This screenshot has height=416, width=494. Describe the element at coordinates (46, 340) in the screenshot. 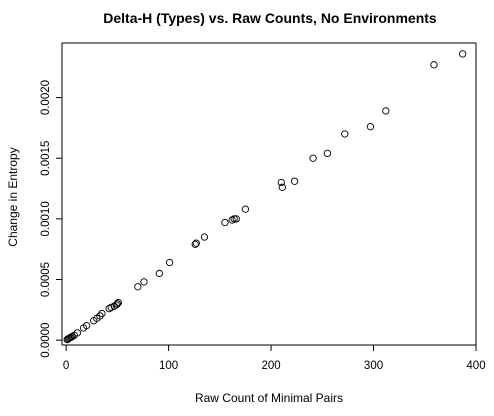

I see `y-tick-label: 0.0000` at that location.